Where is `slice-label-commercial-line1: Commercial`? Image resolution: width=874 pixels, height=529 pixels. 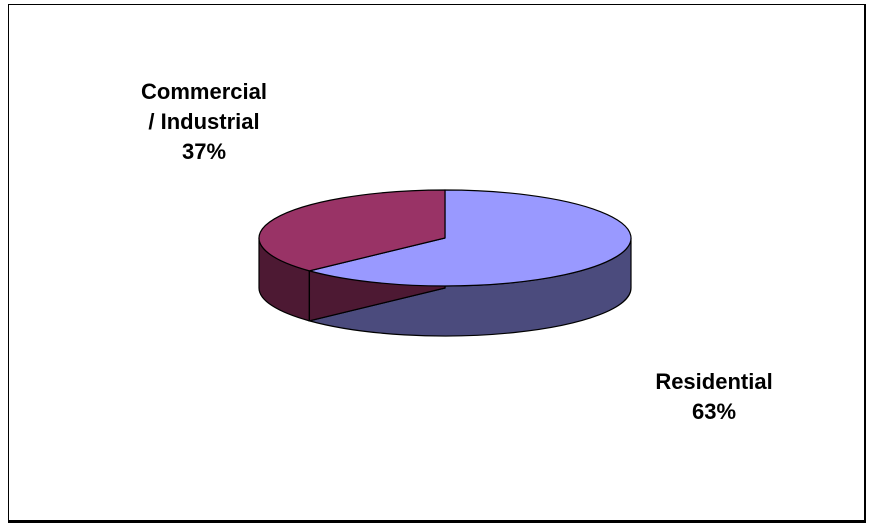 slice-label-commercial-line1: Commercial is located at coordinates (204, 91).